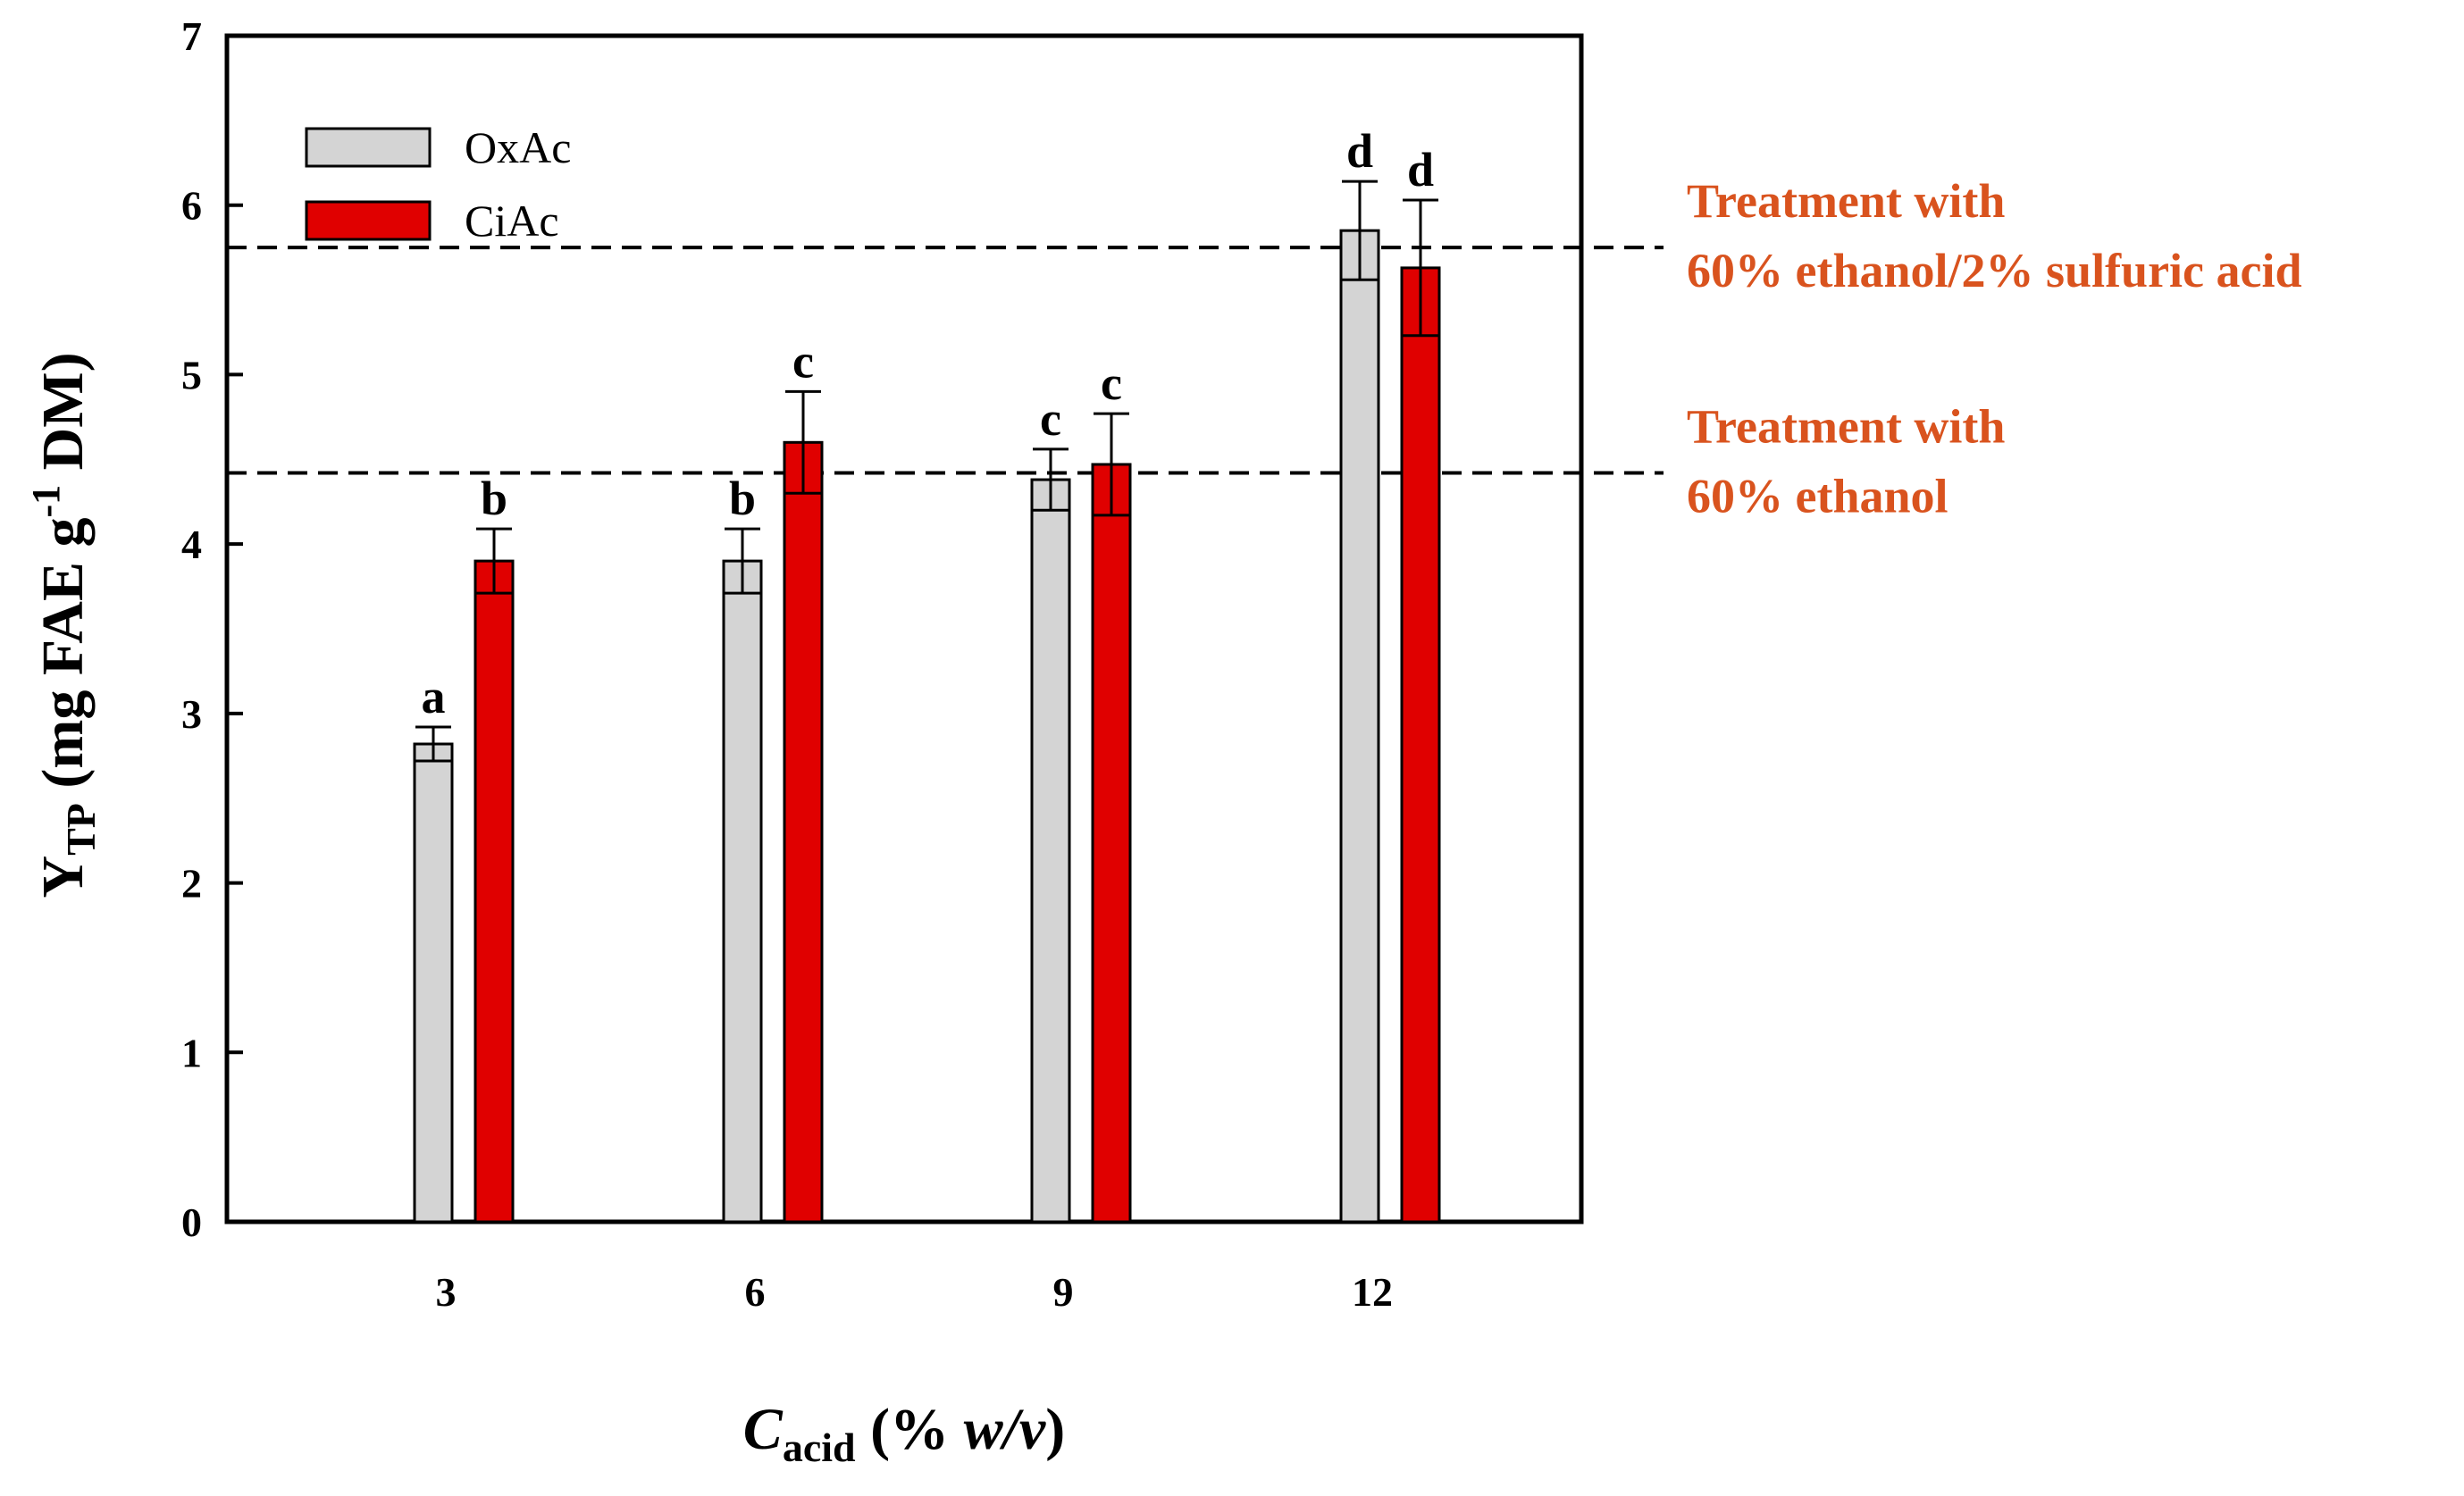 Image resolution: width=2464 pixels, height=1496 pixels. What do you see at coordinates (192, 374) in the screenshot?
I see `y-tick-label: 5` at bounding box center [192, 374].